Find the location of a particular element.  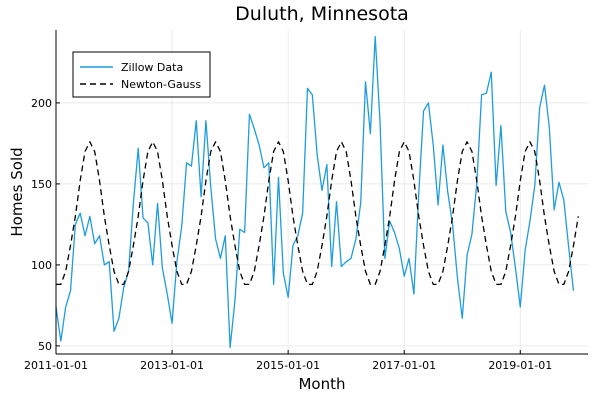

y-tick-label: 100 is located at coordinates (41, 265).